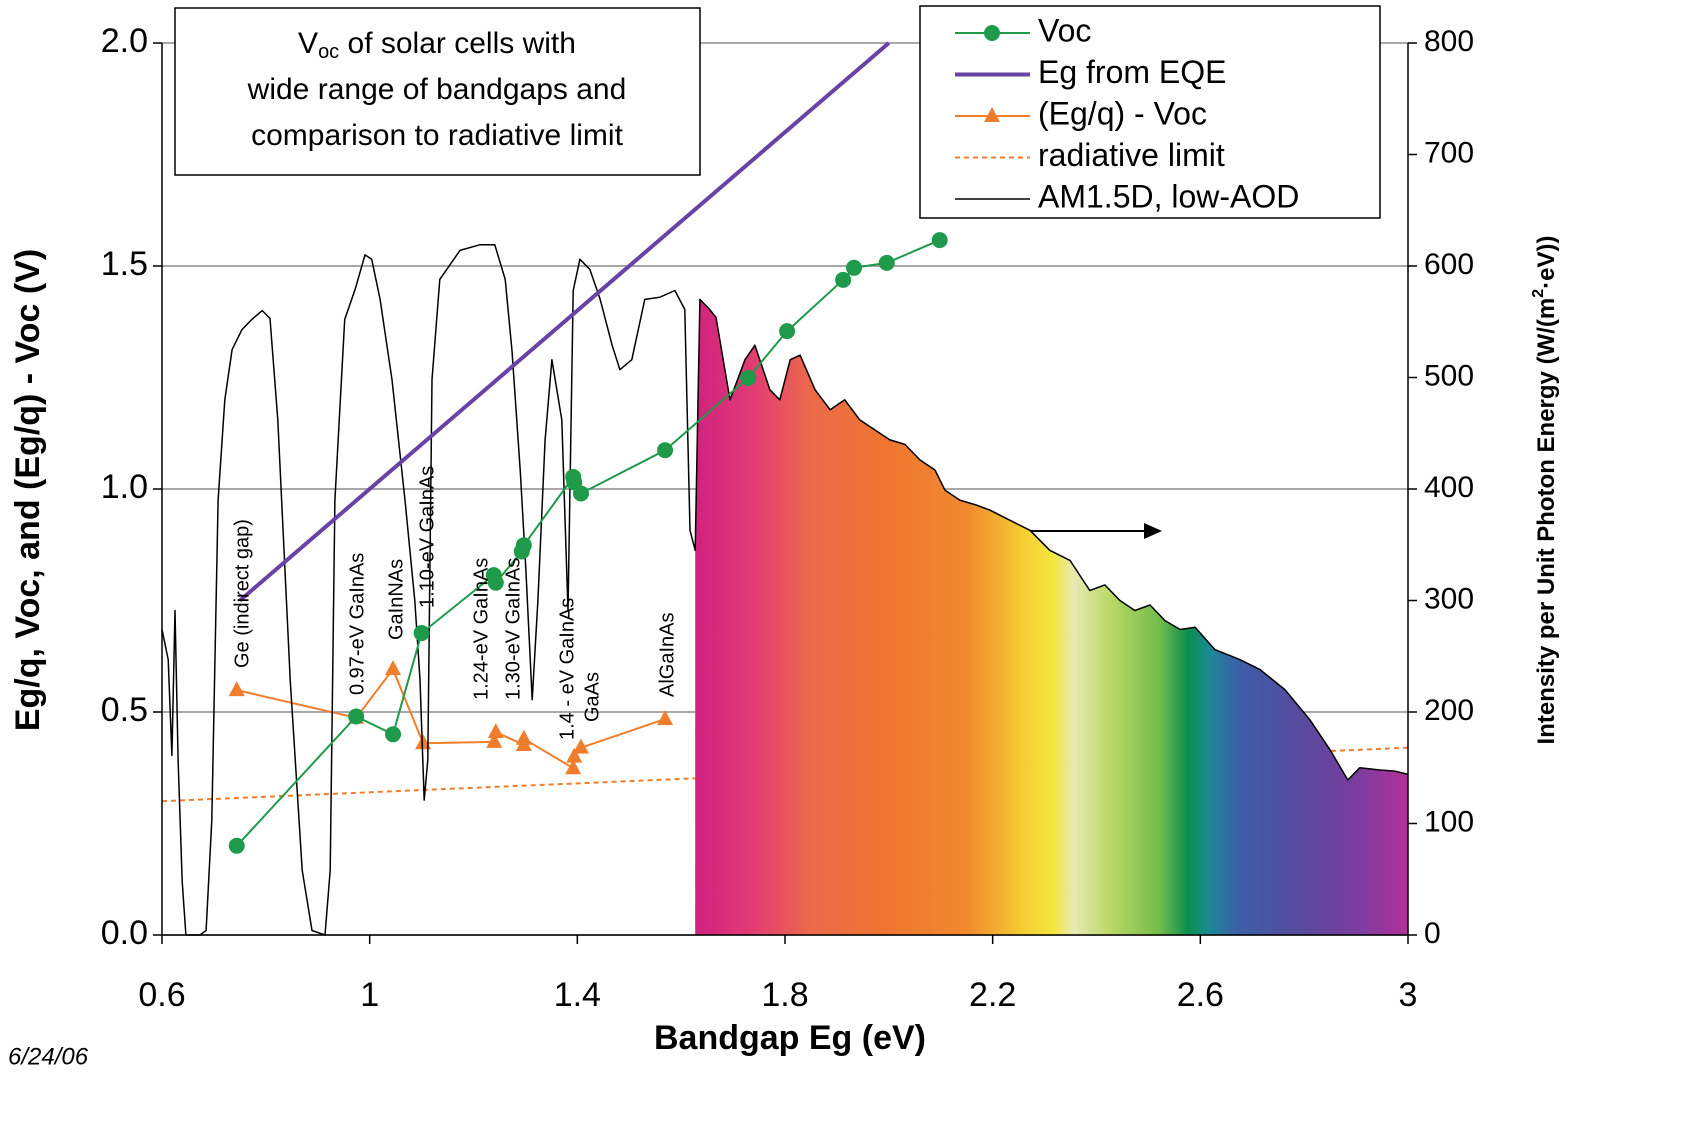  I want to click on title-box, so click(437, 91).